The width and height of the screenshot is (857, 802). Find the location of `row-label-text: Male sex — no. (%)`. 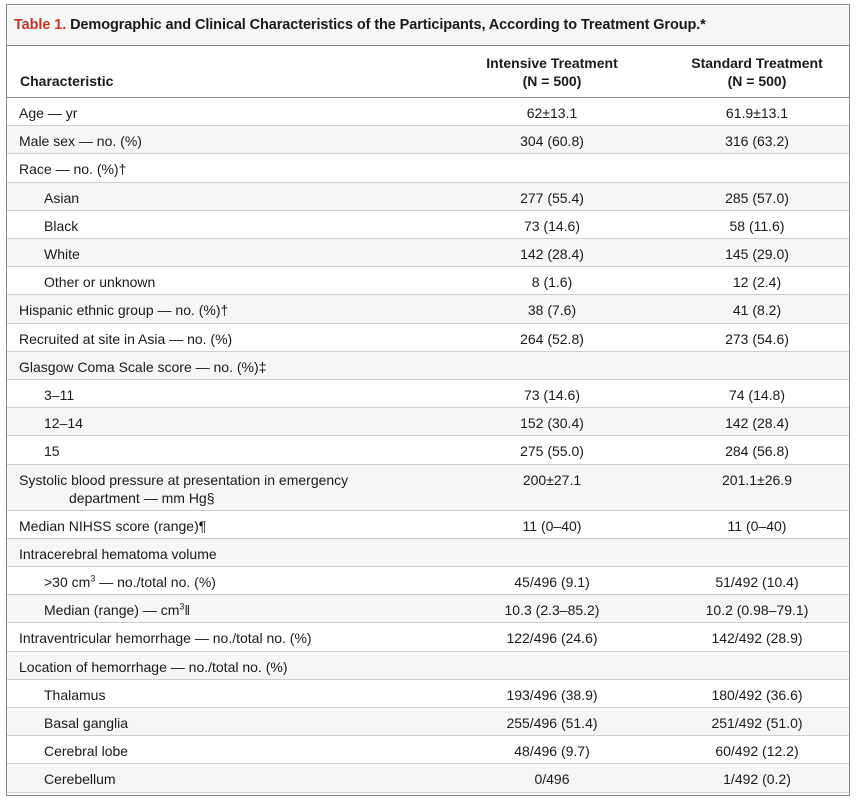

row-label-text: Male sex — no. (%) is located at coordinates (80, 141).